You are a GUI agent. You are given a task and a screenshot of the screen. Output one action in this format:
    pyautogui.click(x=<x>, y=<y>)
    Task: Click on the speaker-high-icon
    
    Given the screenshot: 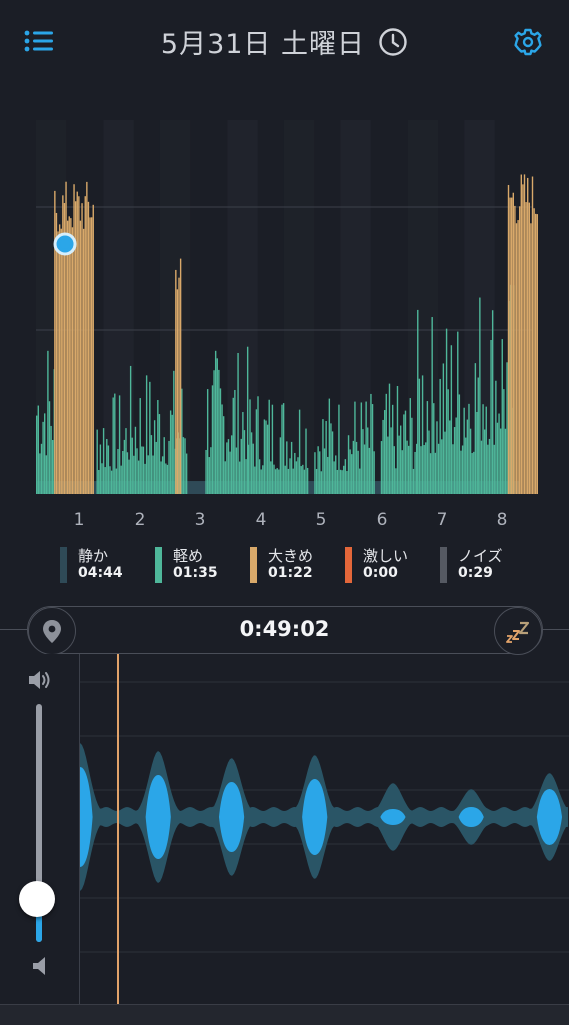 What is the action you would take?
    pyautogui.click(x=40, y=680)
    